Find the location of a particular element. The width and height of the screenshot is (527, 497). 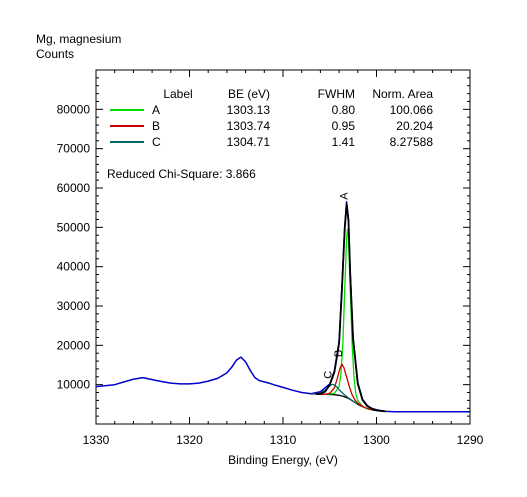

x-tick-label-1: 1320 is located at coordinates (189, 440).